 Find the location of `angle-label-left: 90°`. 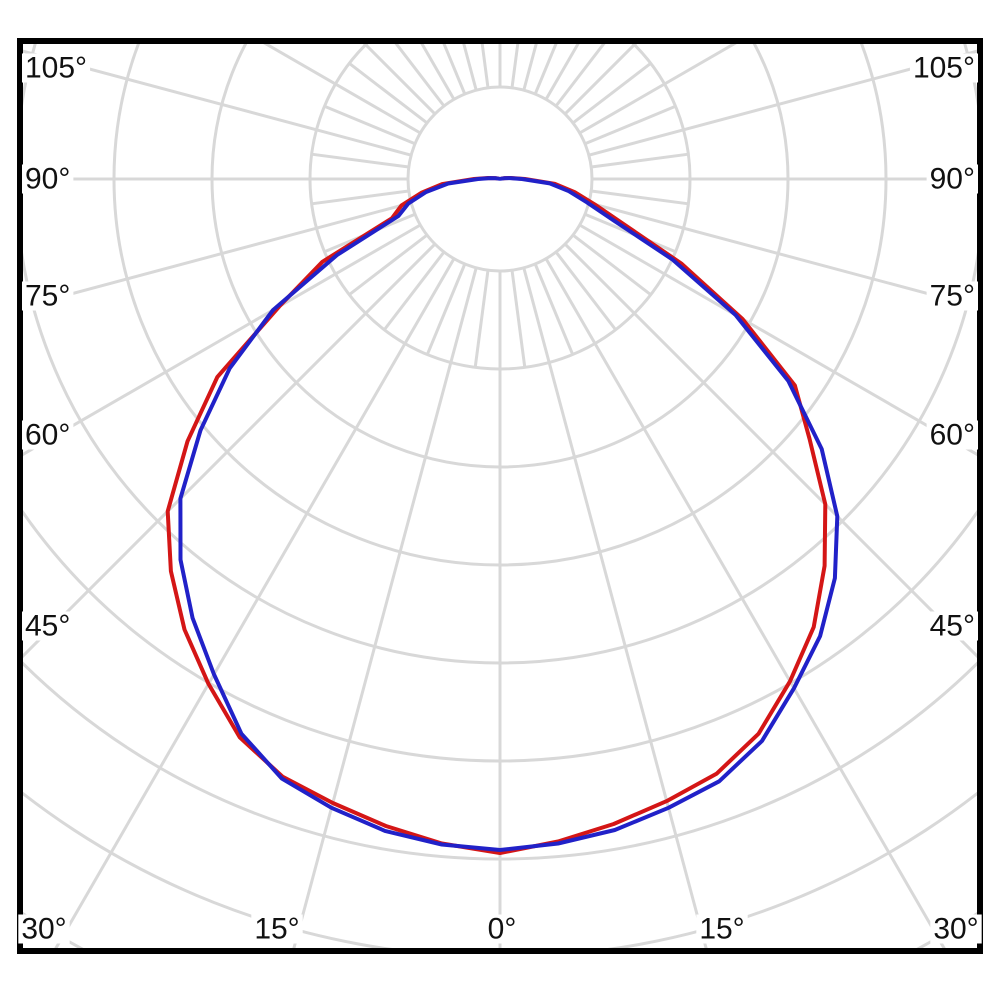

angle-label-left: 90° is located at coordinates (47, 179).